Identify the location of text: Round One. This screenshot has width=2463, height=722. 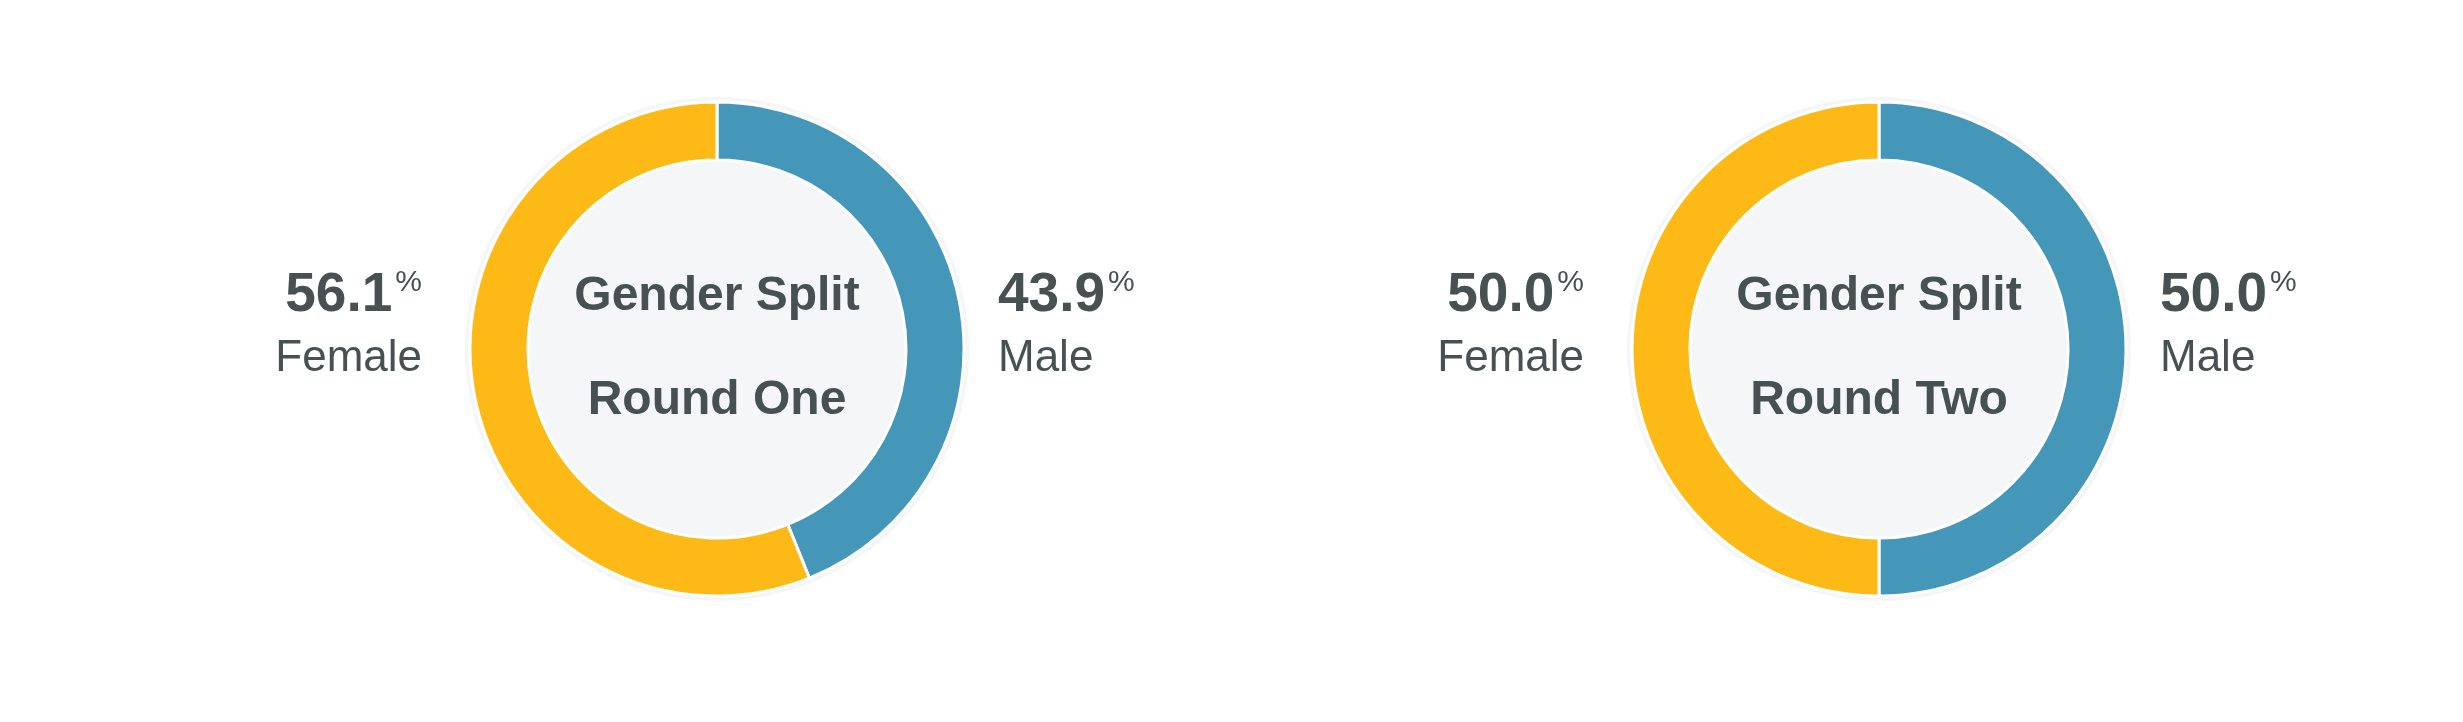
(717, 397).